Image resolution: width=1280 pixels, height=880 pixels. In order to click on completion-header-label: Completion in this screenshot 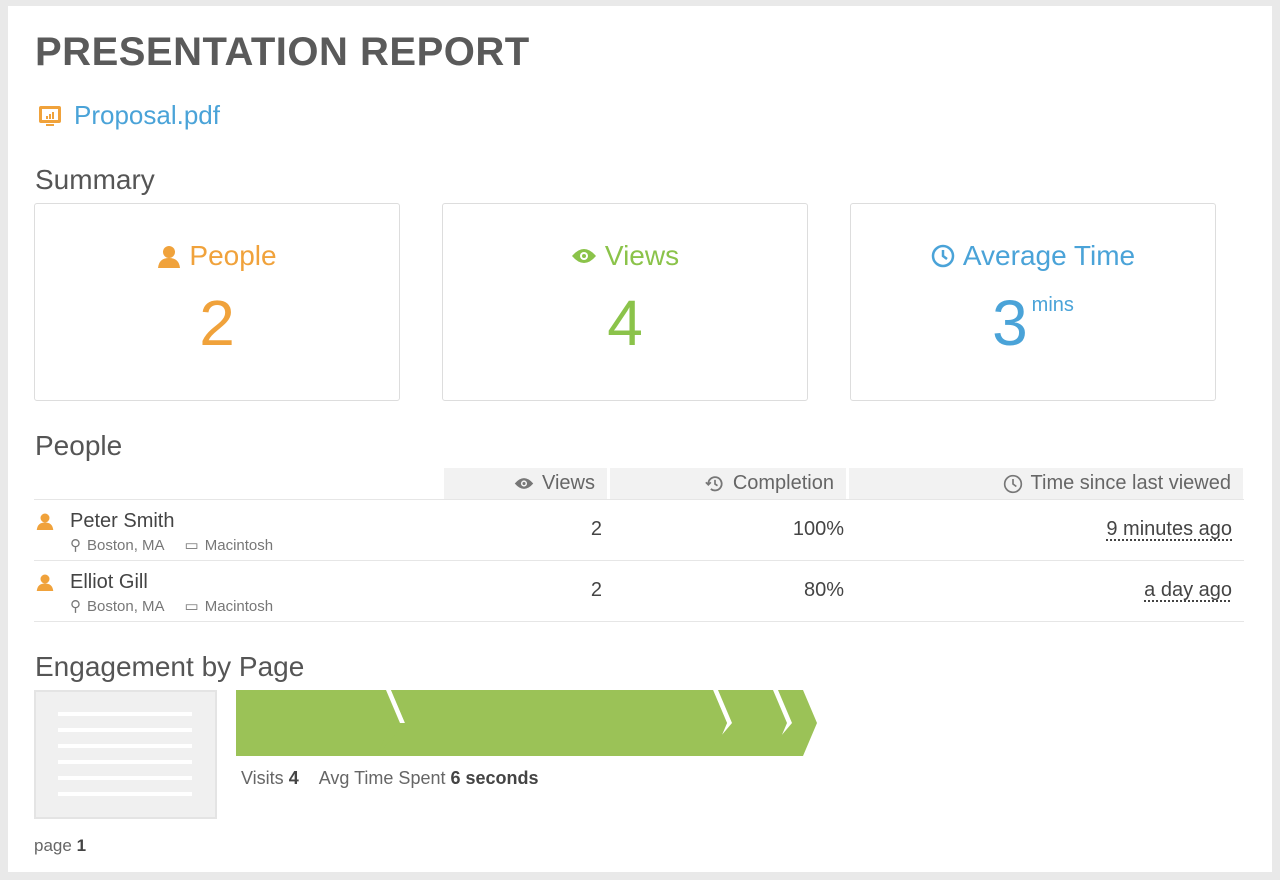, I will do `click(783, 483)`.